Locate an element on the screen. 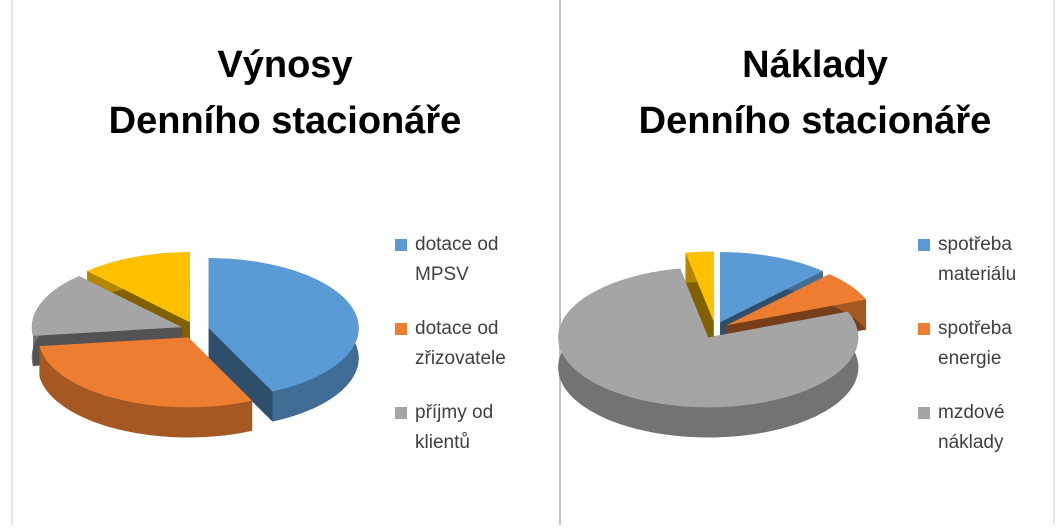  slice-side is located at coordinates (146, 392).